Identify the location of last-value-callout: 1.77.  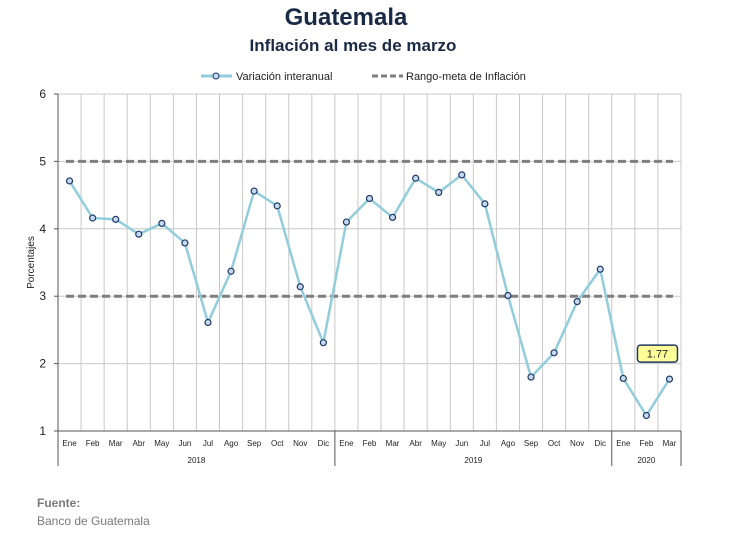
(657, 353).